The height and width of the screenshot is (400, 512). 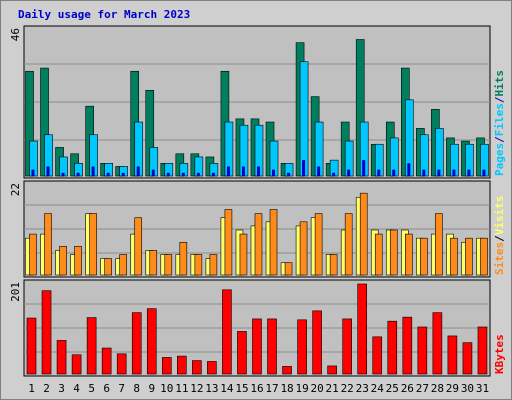 What do you see at coordinates (378, 388) in the screenshot?
I see `x-tick-label: 24` at bounding box center [378, 388].